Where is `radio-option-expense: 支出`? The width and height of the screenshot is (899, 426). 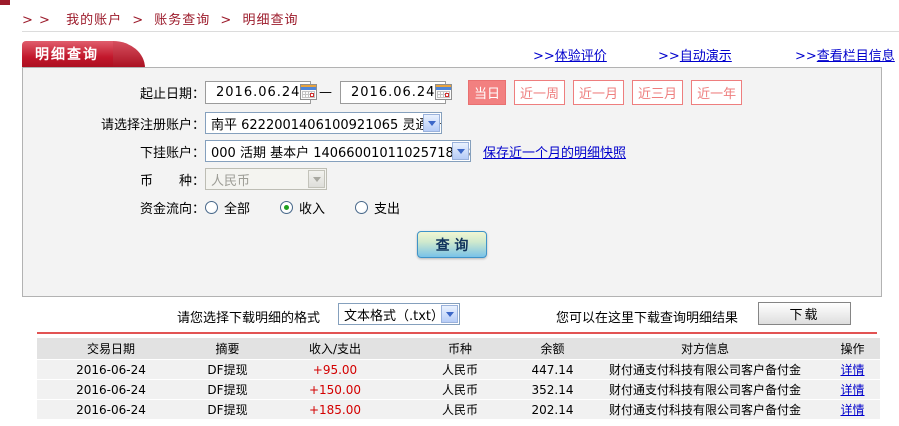
radio-option-expense: 支出 is located at coordinates (377, 207).